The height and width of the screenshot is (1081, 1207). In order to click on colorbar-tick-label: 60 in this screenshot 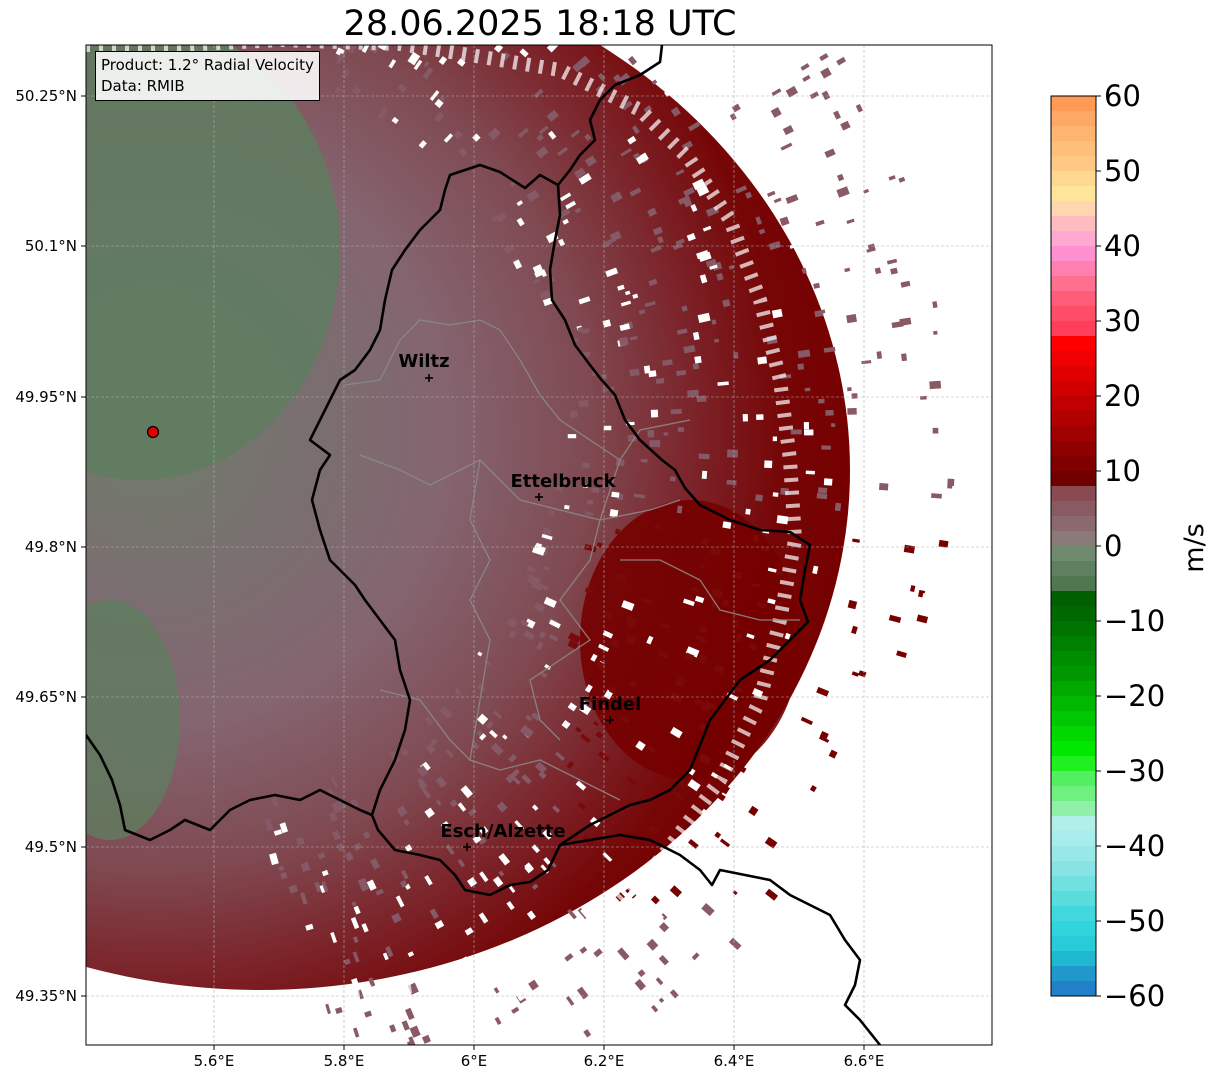, I will do `click(1122, 96)`.